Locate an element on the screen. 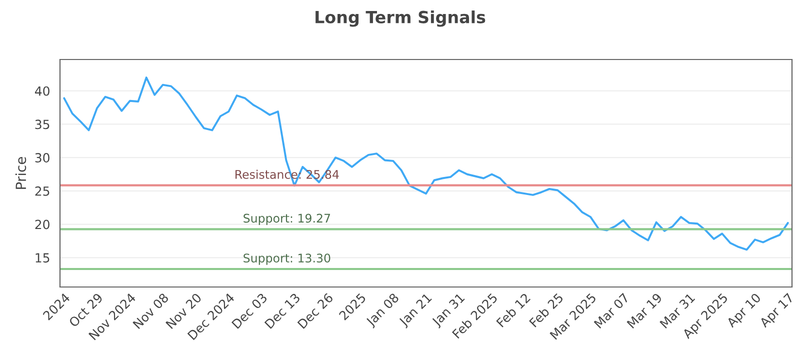 The height and width of the screenshot is (350, 800). y-tick-label: 25 is located at coordinates (42, 191).